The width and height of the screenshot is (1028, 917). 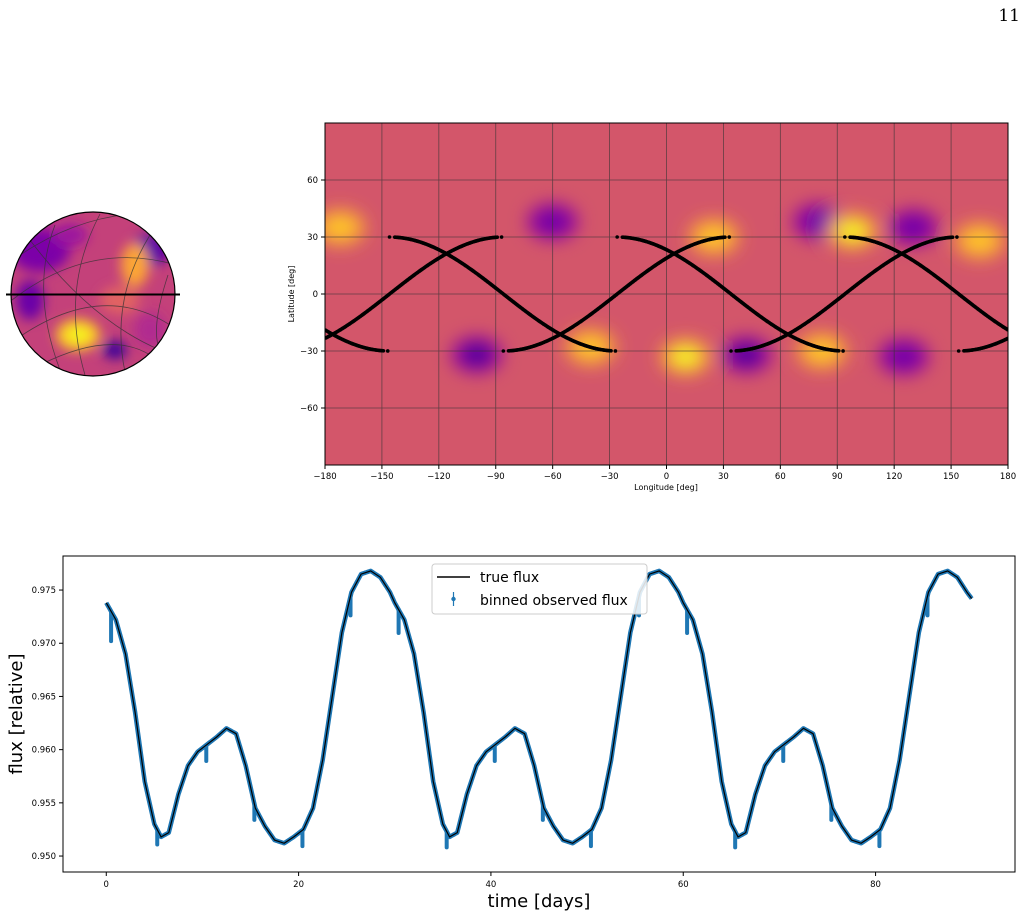 I want to click on map-xlabel: Longitude [deg], so click(x=666, y=487).